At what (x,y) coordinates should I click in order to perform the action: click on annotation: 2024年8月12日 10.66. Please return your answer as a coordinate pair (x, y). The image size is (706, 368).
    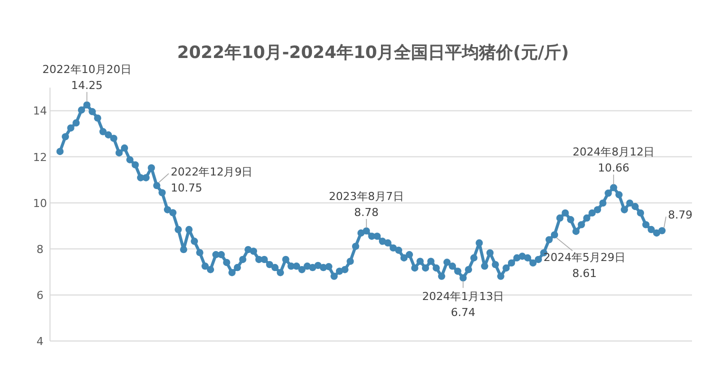
    Looking at the image, I should click on (613, 160).